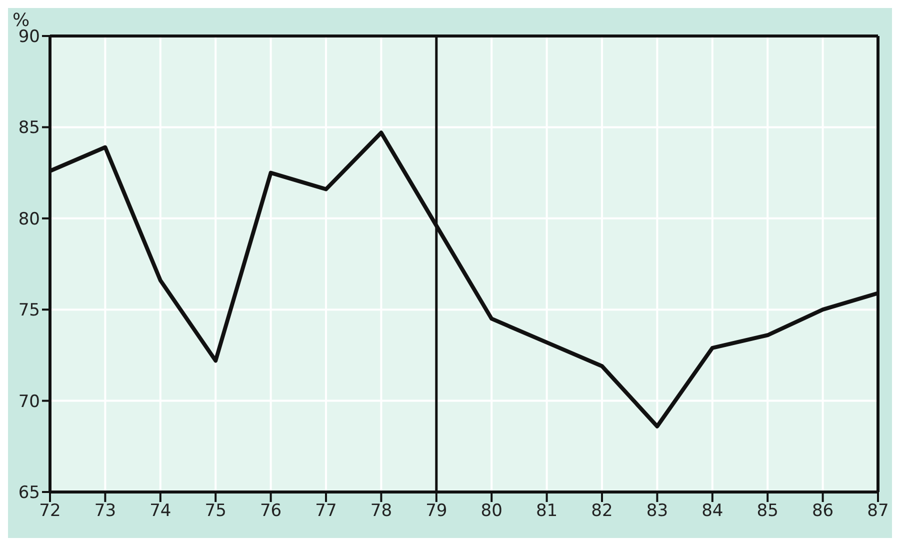 This screenshot has width=900, height=546. Describe the element at coordinates (50, 511) in the screenshot. I see `x-tick-label: 72` at that location.